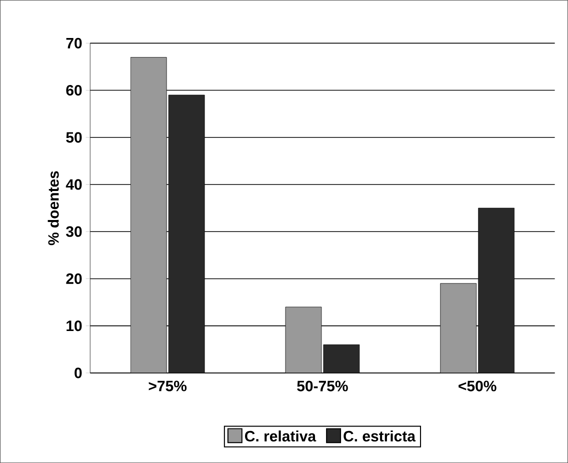  I want to click on y-tick-label: 70, so click(74, 43).